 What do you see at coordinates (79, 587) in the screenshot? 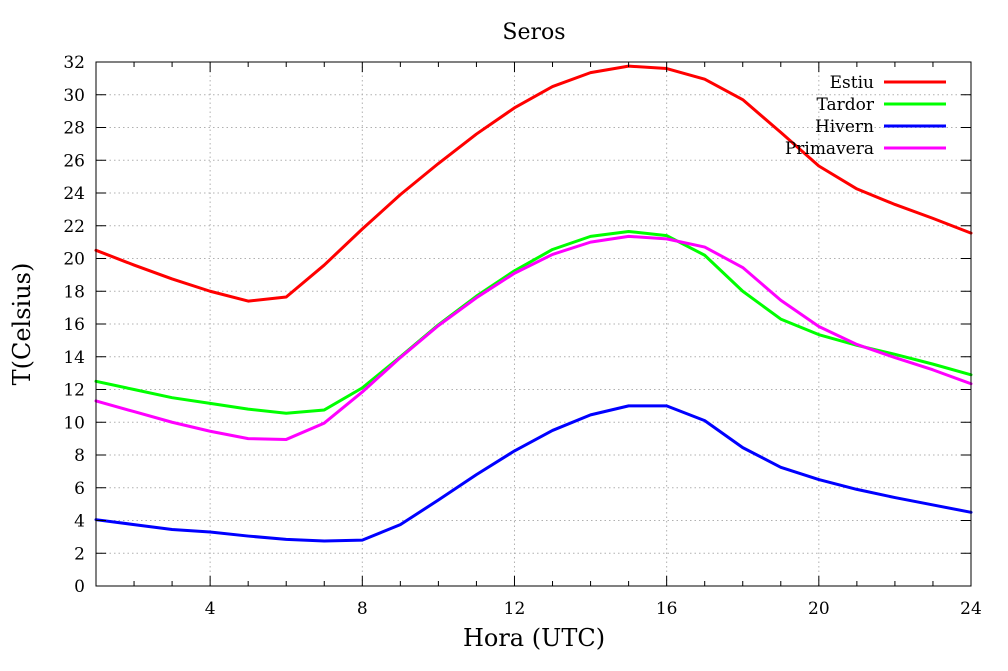
I see `y-tick-label: 0` at bounding box center [79, 587].